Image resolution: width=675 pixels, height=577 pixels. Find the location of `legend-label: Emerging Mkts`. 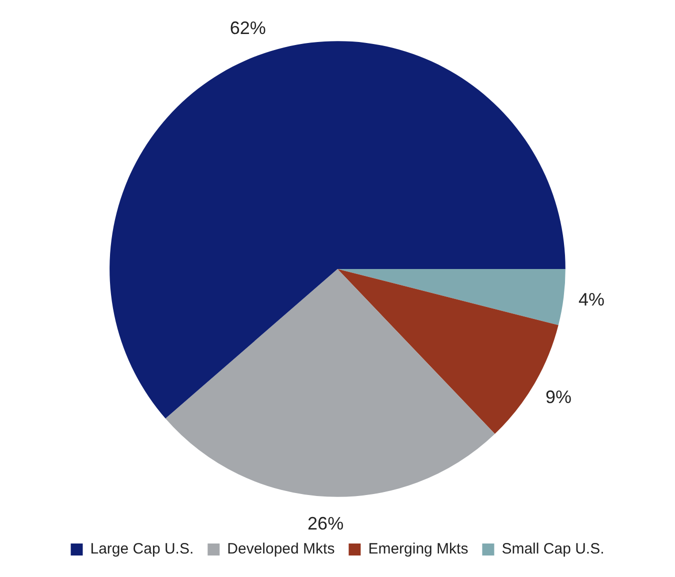

legend-label: Emerging Mkts is located at coordinates (418, 549).